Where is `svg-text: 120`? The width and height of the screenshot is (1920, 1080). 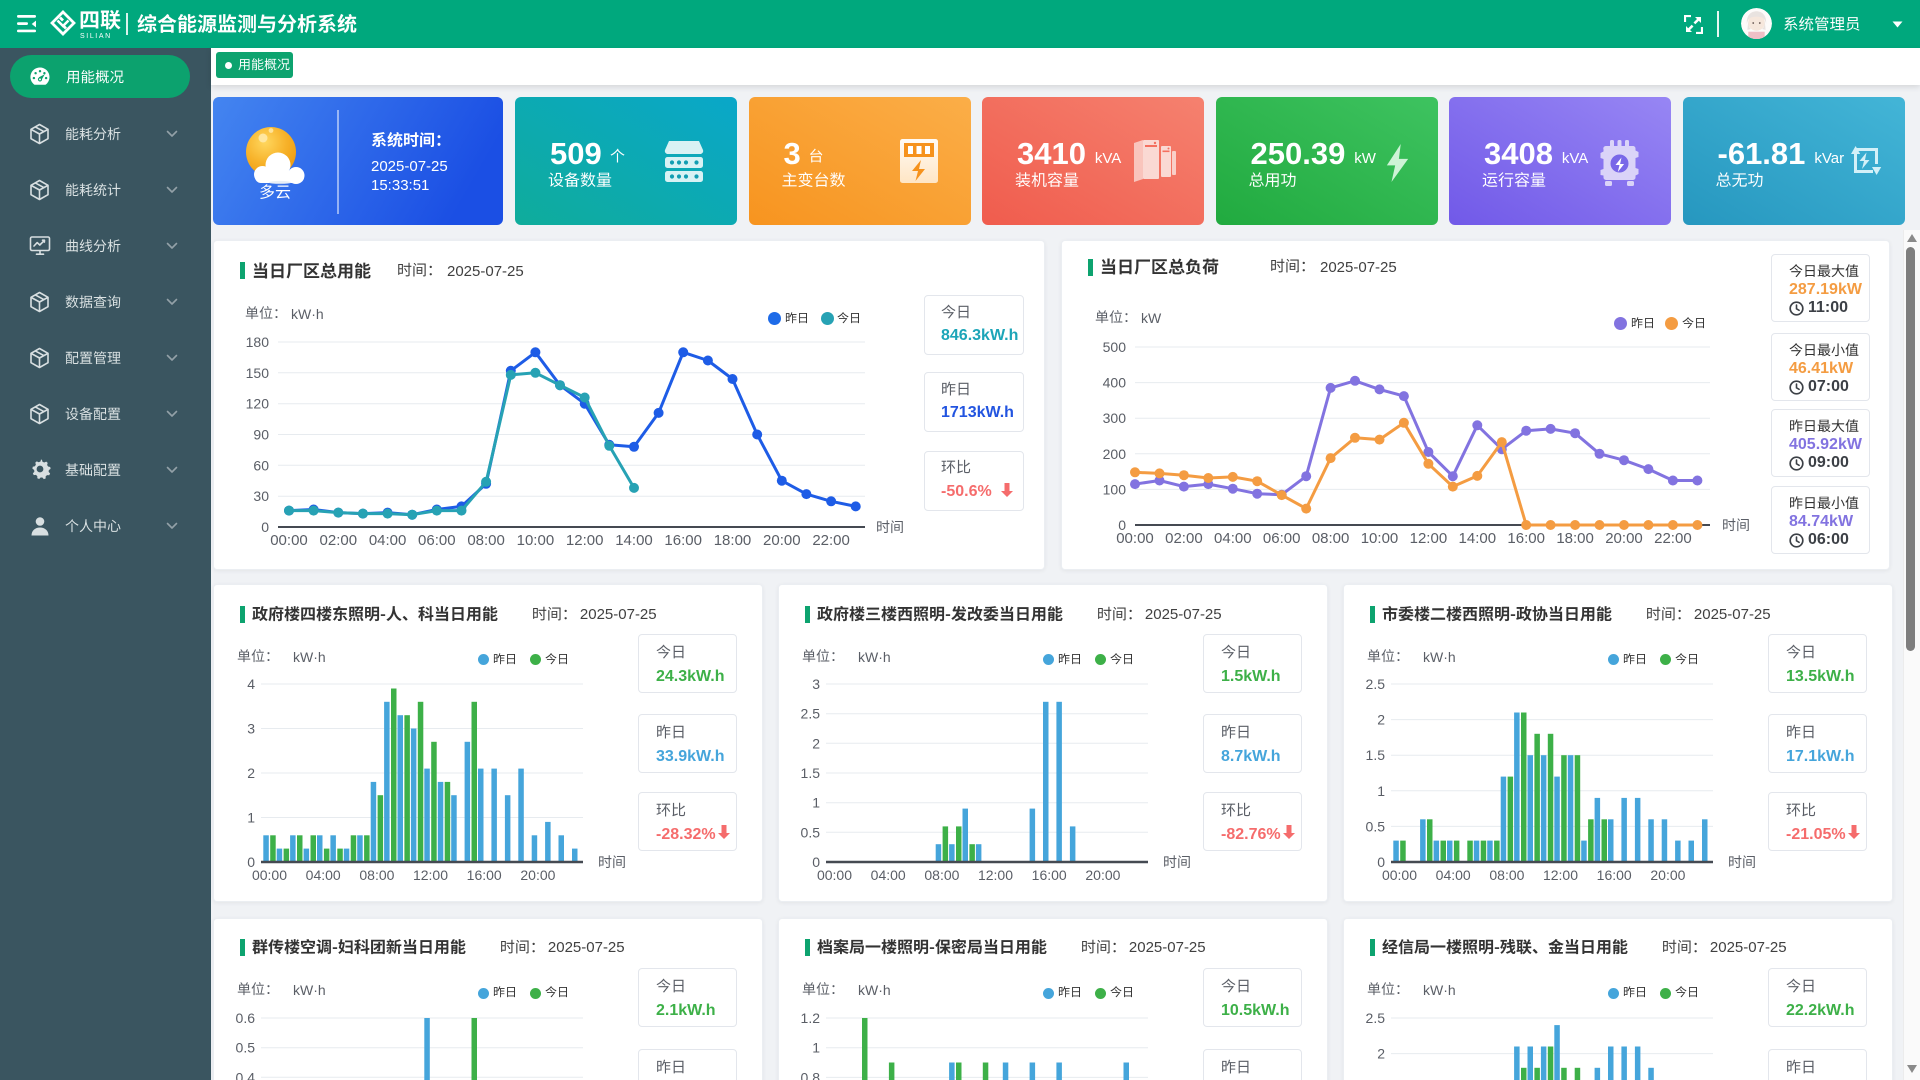 svg-text: 120 is located at coordinates (258, 404).